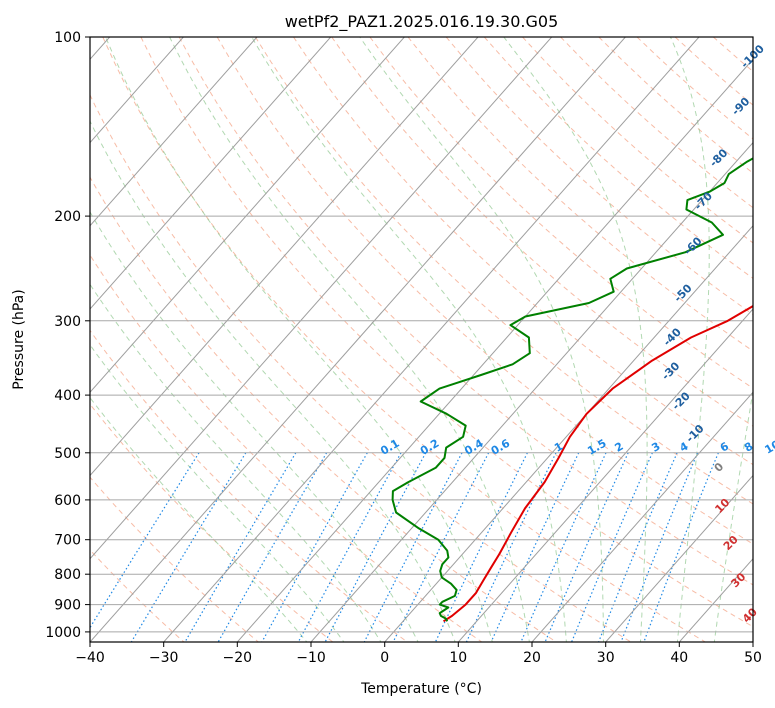 The width and height of the screenshot is (775, 708). What do you see at coordinates (384, 658) in the screenshot?
I see `x-tick-label: 0` at bounding box center [384, 658].